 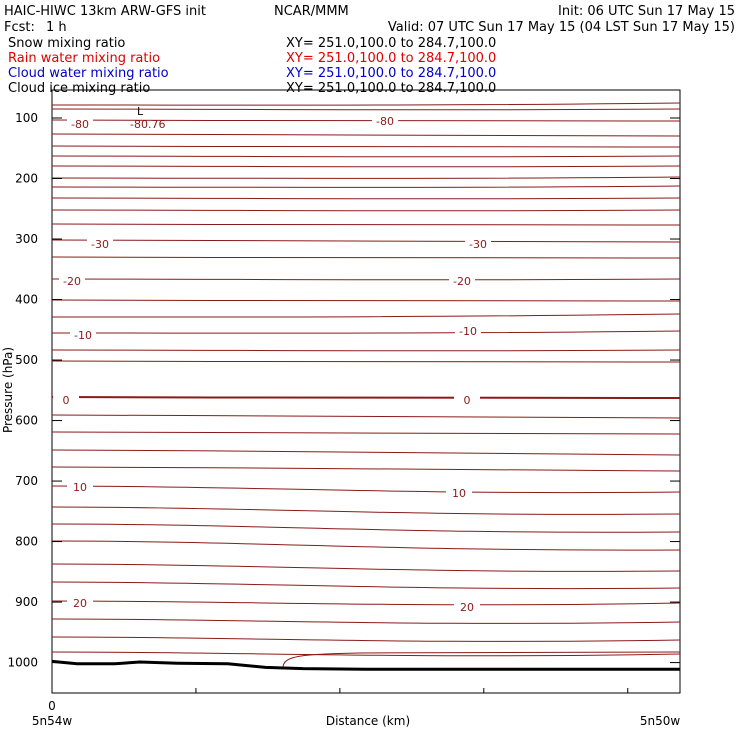 I want to click on model-title: HAIC-HIWC 13km ARW-GFS init, so click(x=105, y=11).